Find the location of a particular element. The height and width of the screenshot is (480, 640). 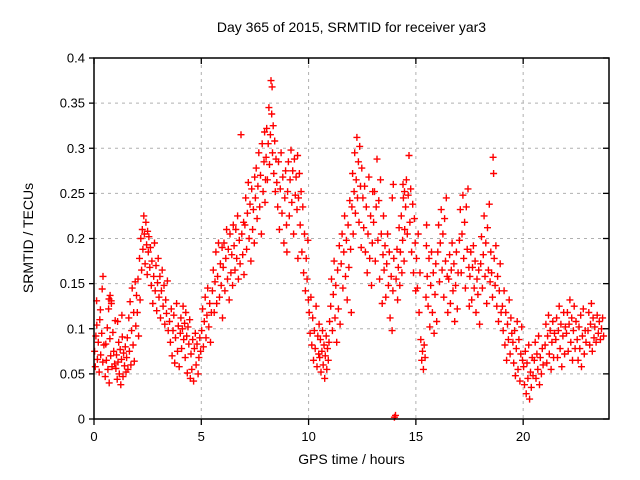

y-tick-label: 0.1 is located at coordinates (76, 328).